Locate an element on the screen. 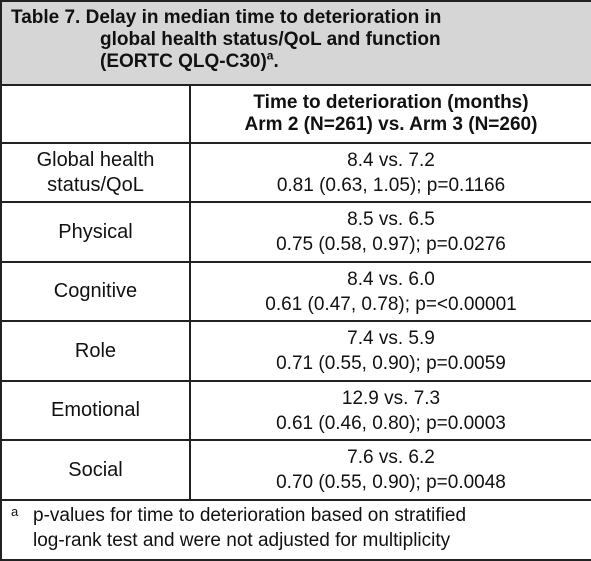  hazard-ratio-stats: 0.71 (0.55, 0.90); p=0.0059 is located at coordinates (391, 363).